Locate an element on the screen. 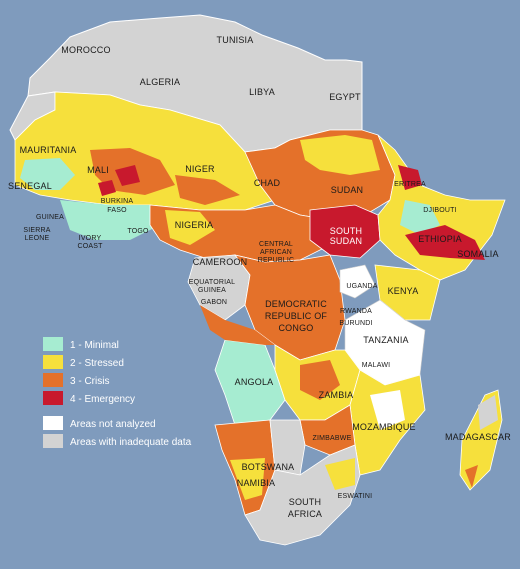 The image size is (520, 569). label-nigeria: NIGERIA is located at coordinates (194, 225).